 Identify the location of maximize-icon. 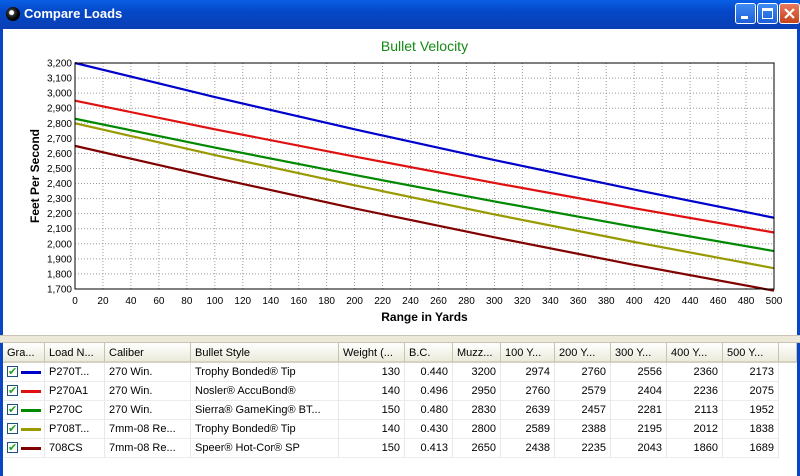
(767, 13).